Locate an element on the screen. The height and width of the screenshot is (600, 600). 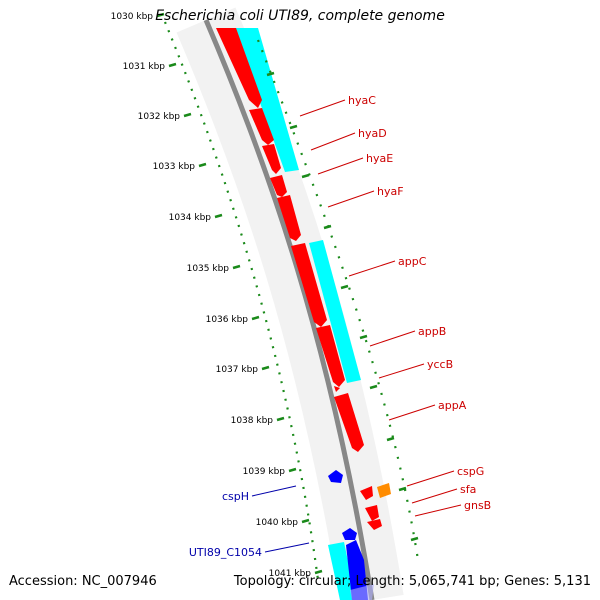
tick-label-12: 1041 kbp is located at coordinates (290, 574).